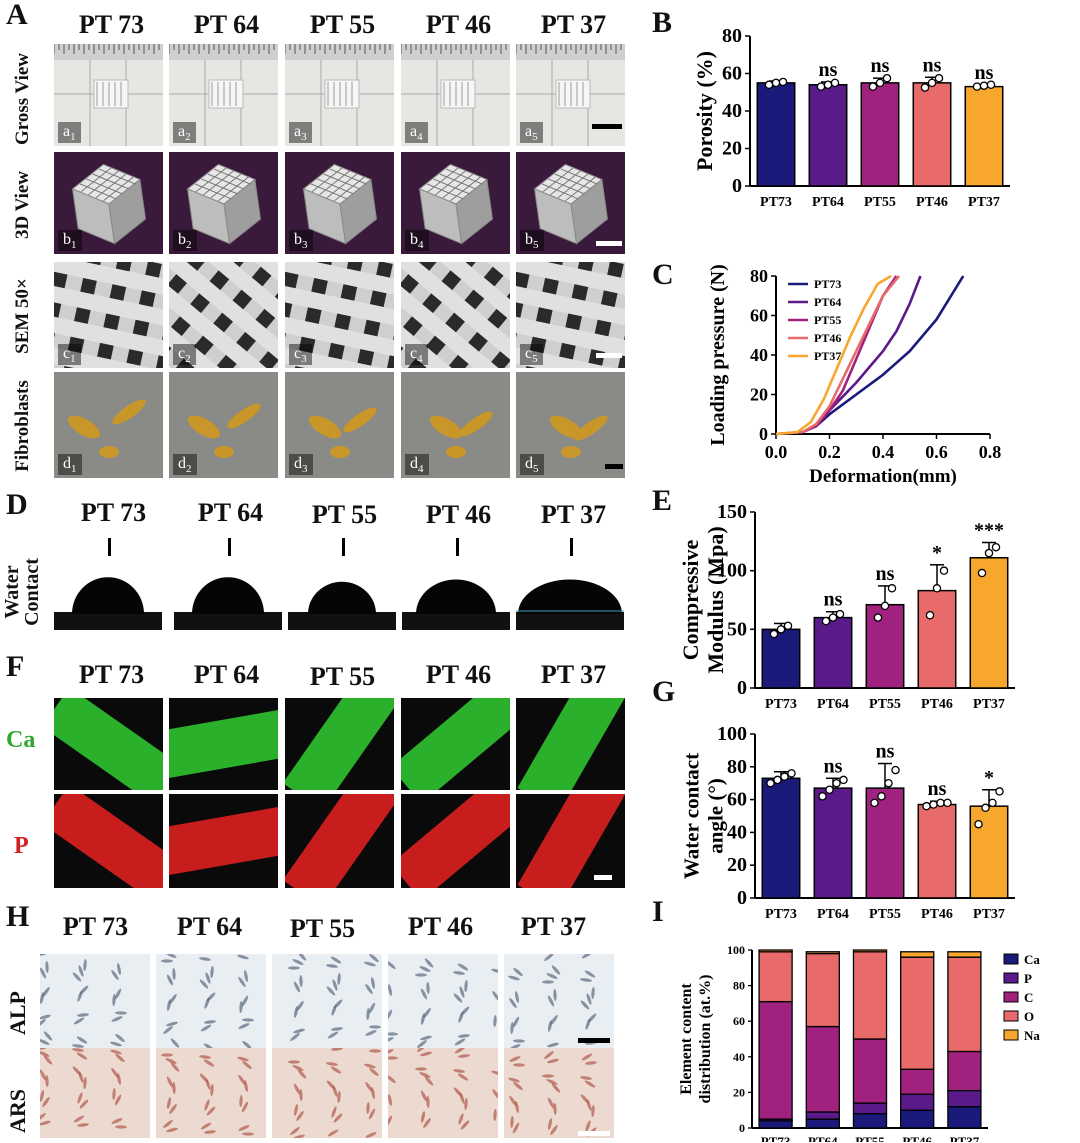  I want to click on water-contact-droplets, so click(339, 584).